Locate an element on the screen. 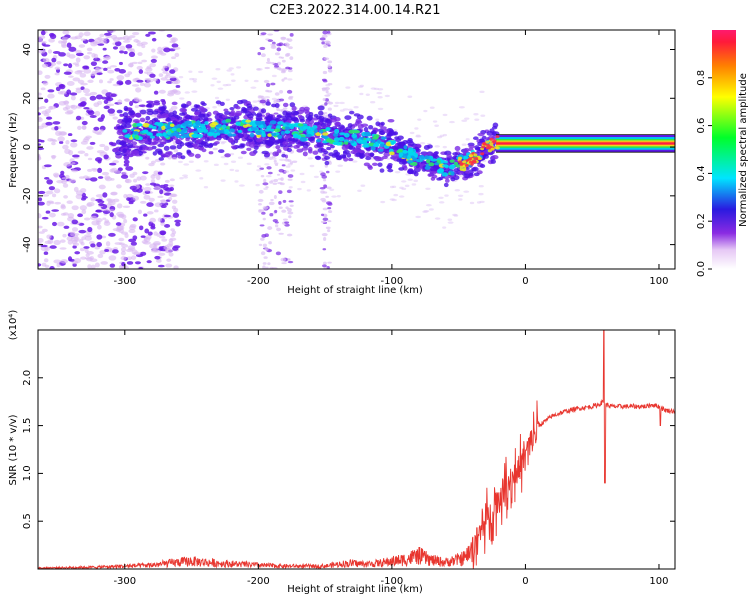  x-tick-label: -200 is located at coordinates (258, 581).